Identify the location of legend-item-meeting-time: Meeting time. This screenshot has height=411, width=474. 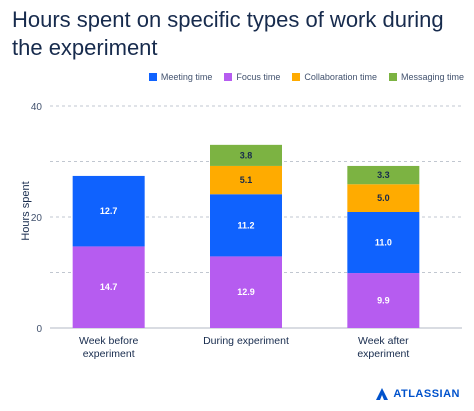
(180, 77).